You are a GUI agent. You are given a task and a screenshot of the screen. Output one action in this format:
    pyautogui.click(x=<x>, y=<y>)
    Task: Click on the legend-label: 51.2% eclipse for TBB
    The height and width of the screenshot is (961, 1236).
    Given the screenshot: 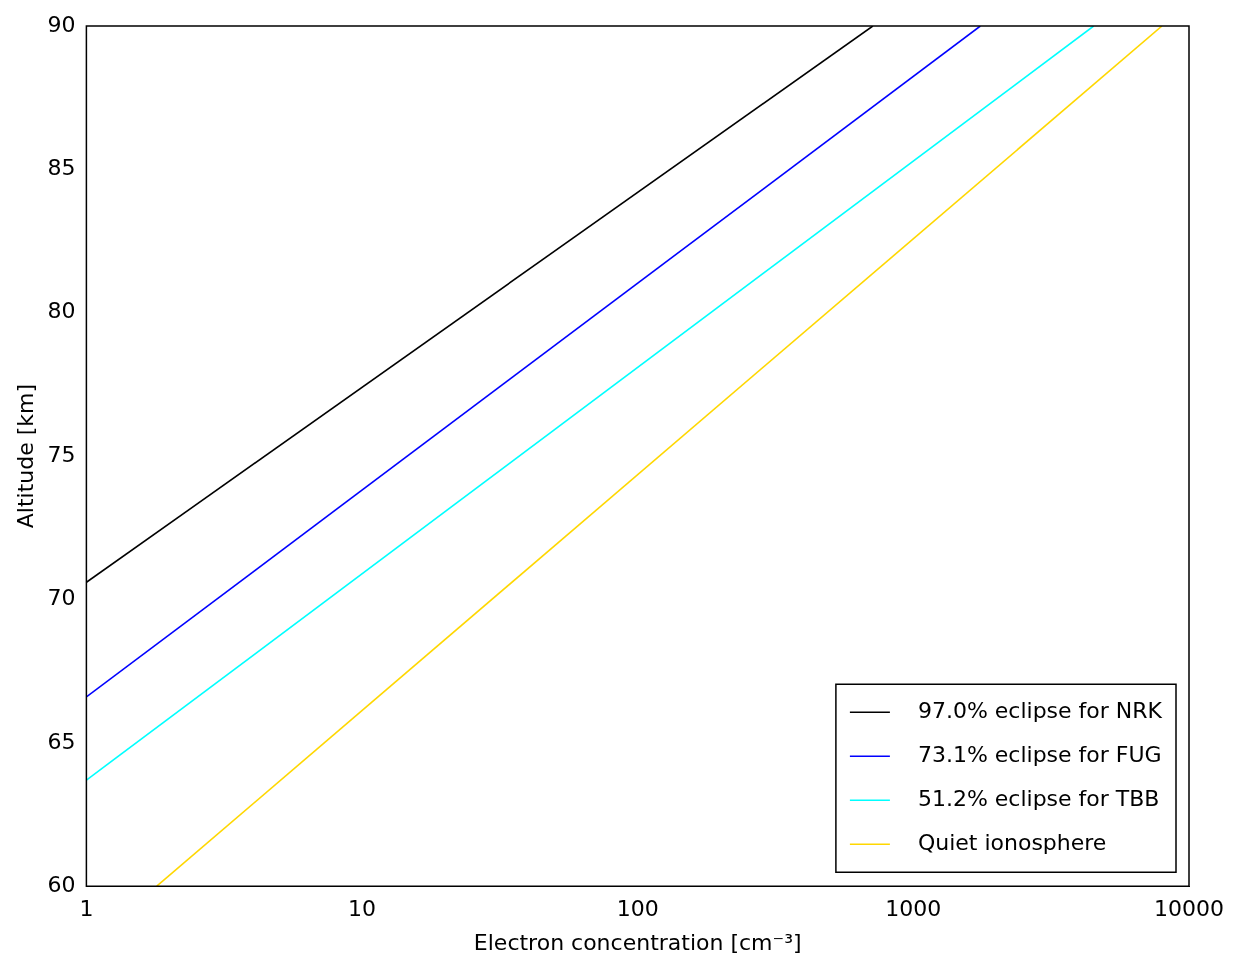 What is the action you would take?
    pyautogui.click(x=1038, y=798)
    